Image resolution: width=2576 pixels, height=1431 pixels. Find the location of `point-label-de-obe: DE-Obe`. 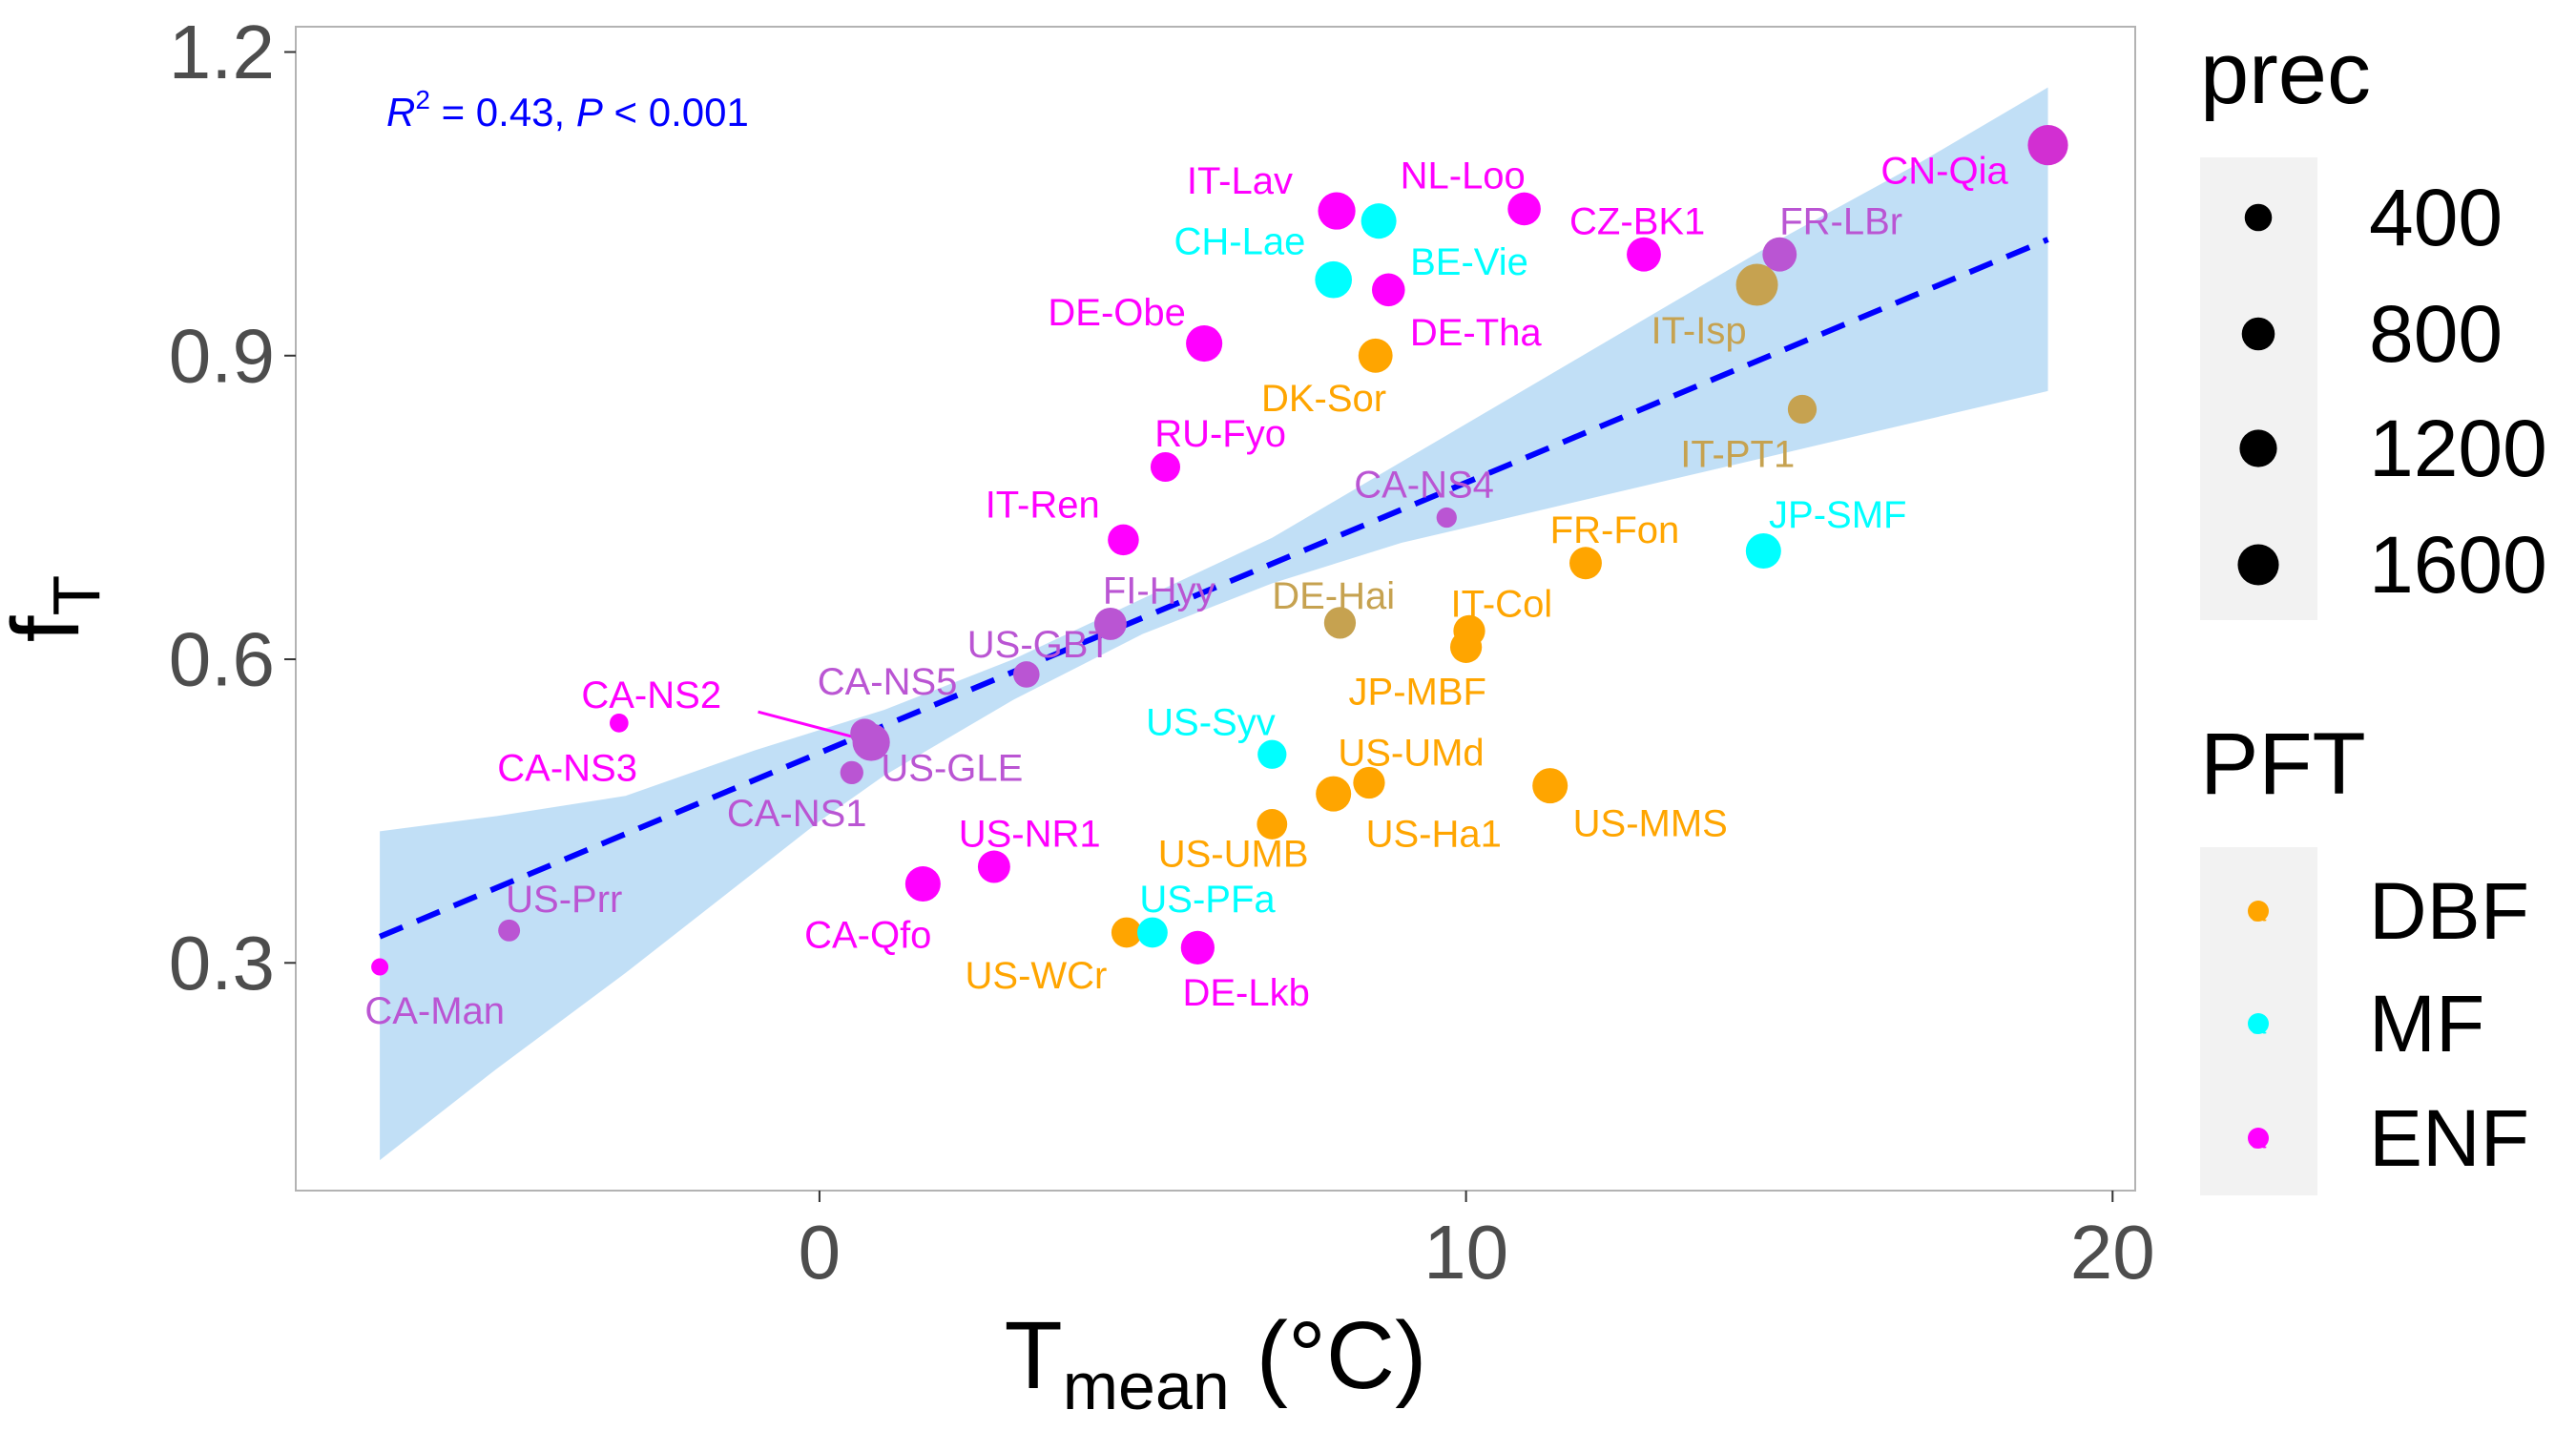

point-label-de-obe: DE-Obe is located at coordinates (1117, 313).